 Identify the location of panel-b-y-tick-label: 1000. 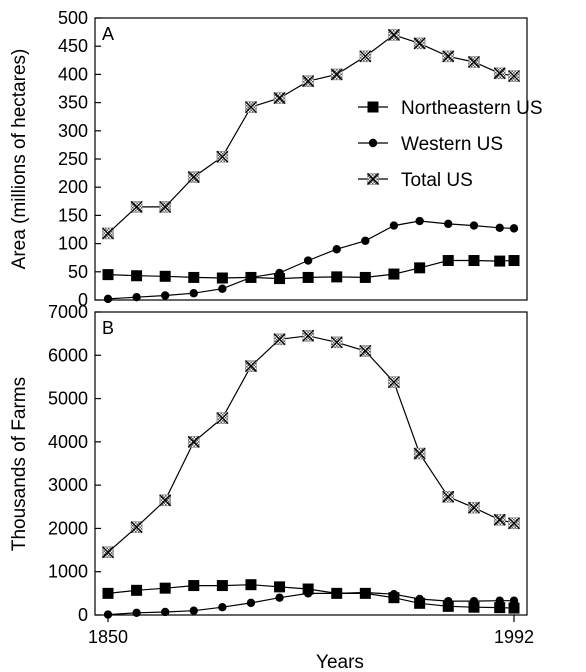
(68, 572).